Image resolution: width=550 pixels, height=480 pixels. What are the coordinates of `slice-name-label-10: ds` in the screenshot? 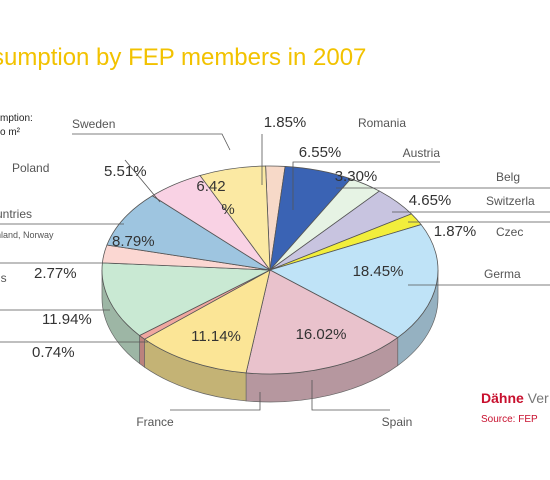 It's located at (3, 278).